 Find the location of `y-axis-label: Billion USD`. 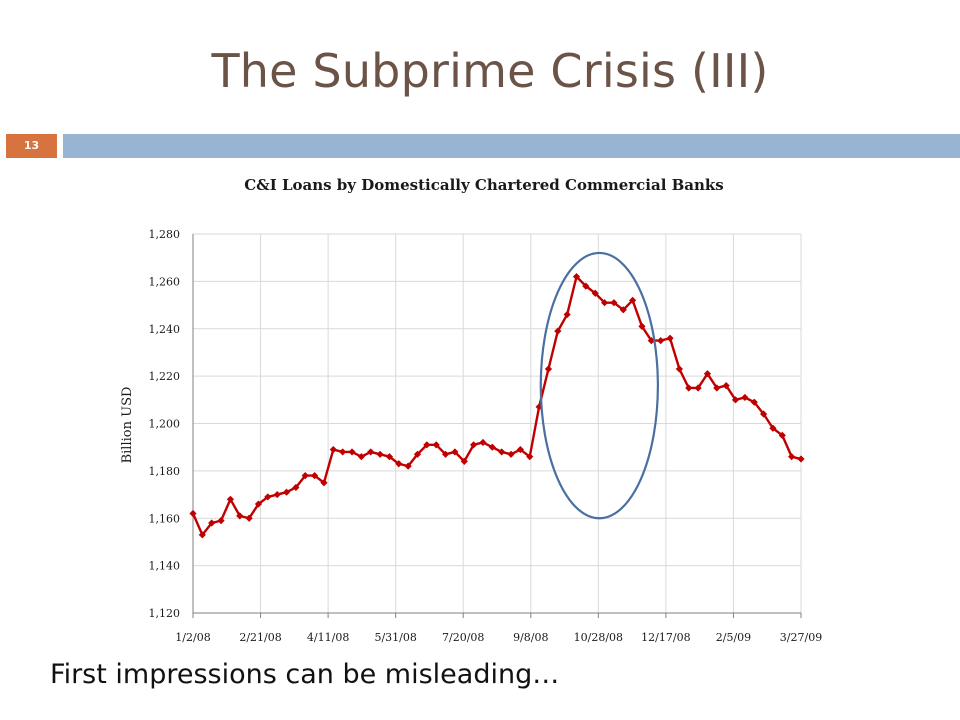

y-axis-label: Billion USD is located at coordinates (127, 425).